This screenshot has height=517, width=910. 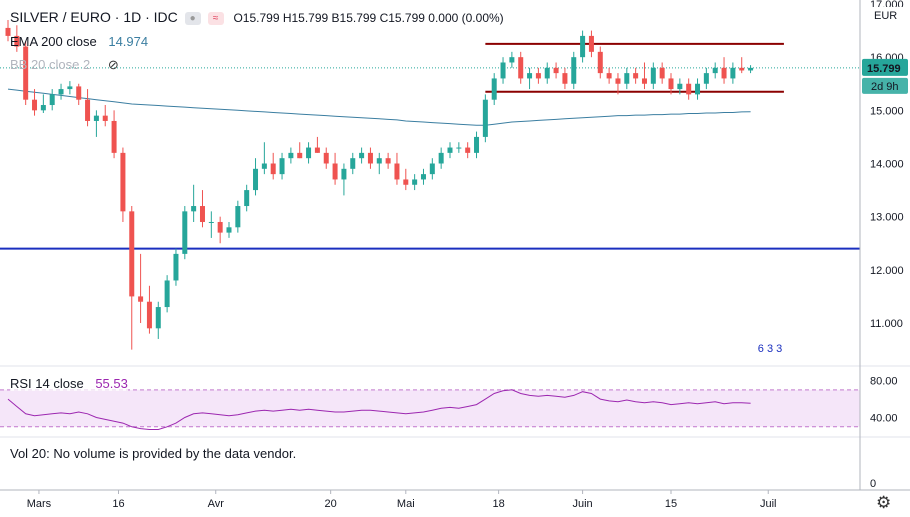 I want to click on market-status-icon: ●, so click(x=192, y=18).